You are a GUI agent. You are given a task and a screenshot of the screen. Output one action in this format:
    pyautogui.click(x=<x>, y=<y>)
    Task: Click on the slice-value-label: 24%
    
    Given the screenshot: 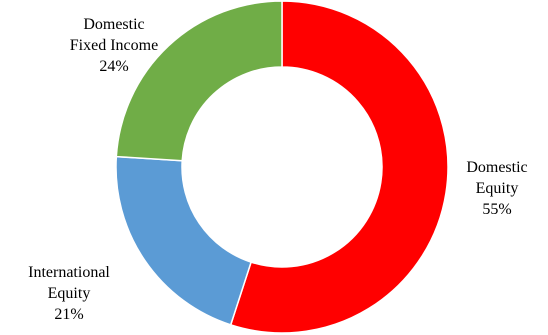 What is the action you would take?
    pyautogui.click(x=114, y=66)
    